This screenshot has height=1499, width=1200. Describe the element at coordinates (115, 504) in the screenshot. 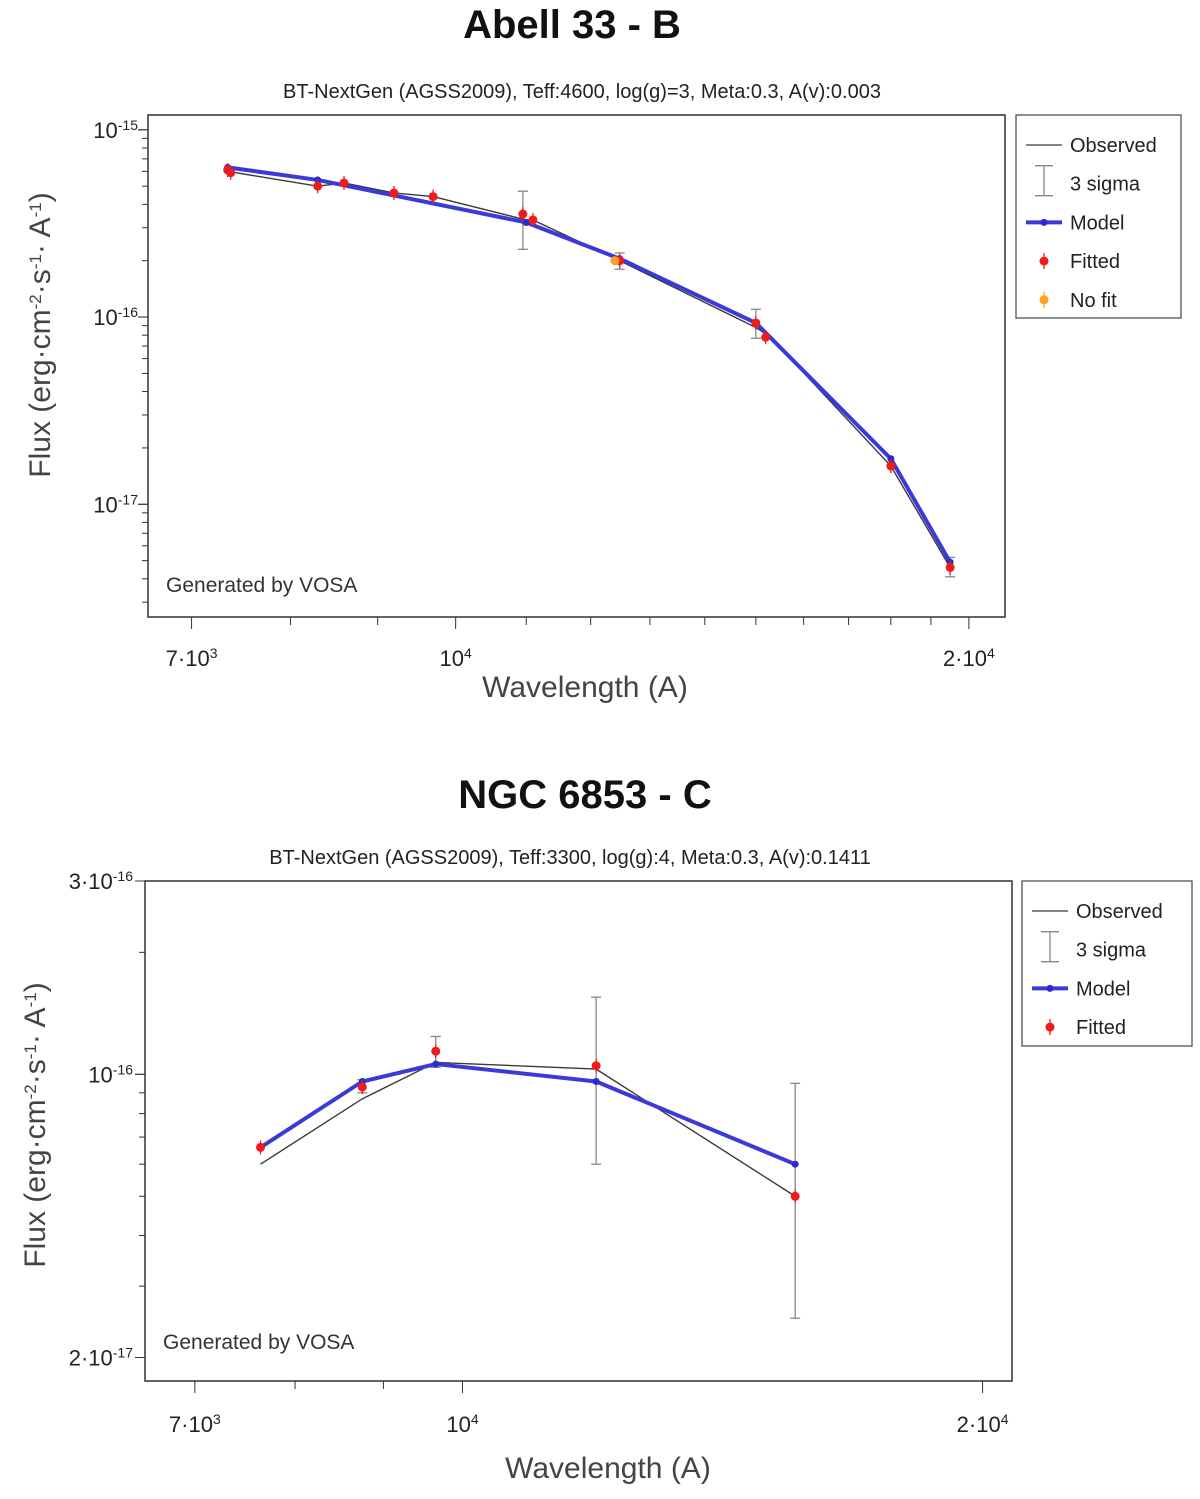

I see `y-tick-label: 10-17` at that location.